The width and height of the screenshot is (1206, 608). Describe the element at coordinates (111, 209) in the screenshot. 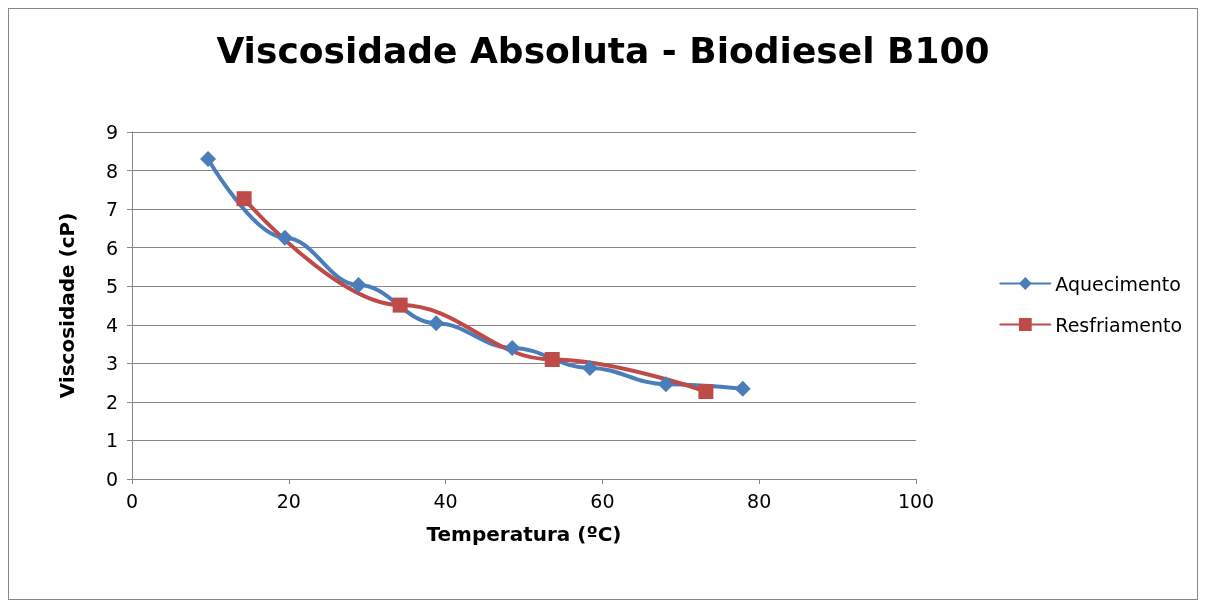

I see `y-tick-label: 7` at that location.